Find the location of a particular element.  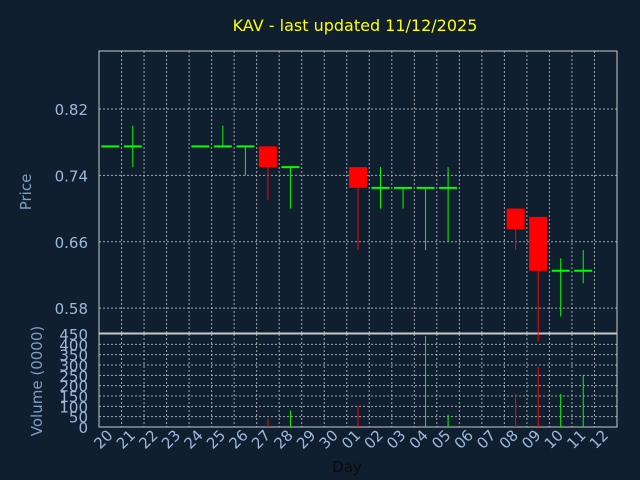

price-tick-labels: 0.58 0.66 0.74 0.82 is located at coordinates (71, 209).